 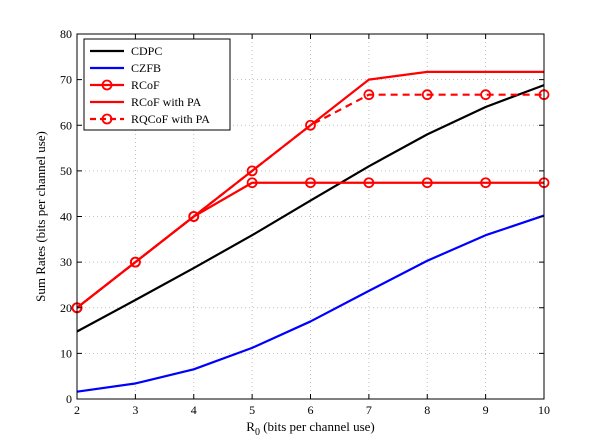 What do you see at coordinates (166, 102) in the screenshot?
I see `legend-label: RCoF with PA` at bounding box center [166, 102].